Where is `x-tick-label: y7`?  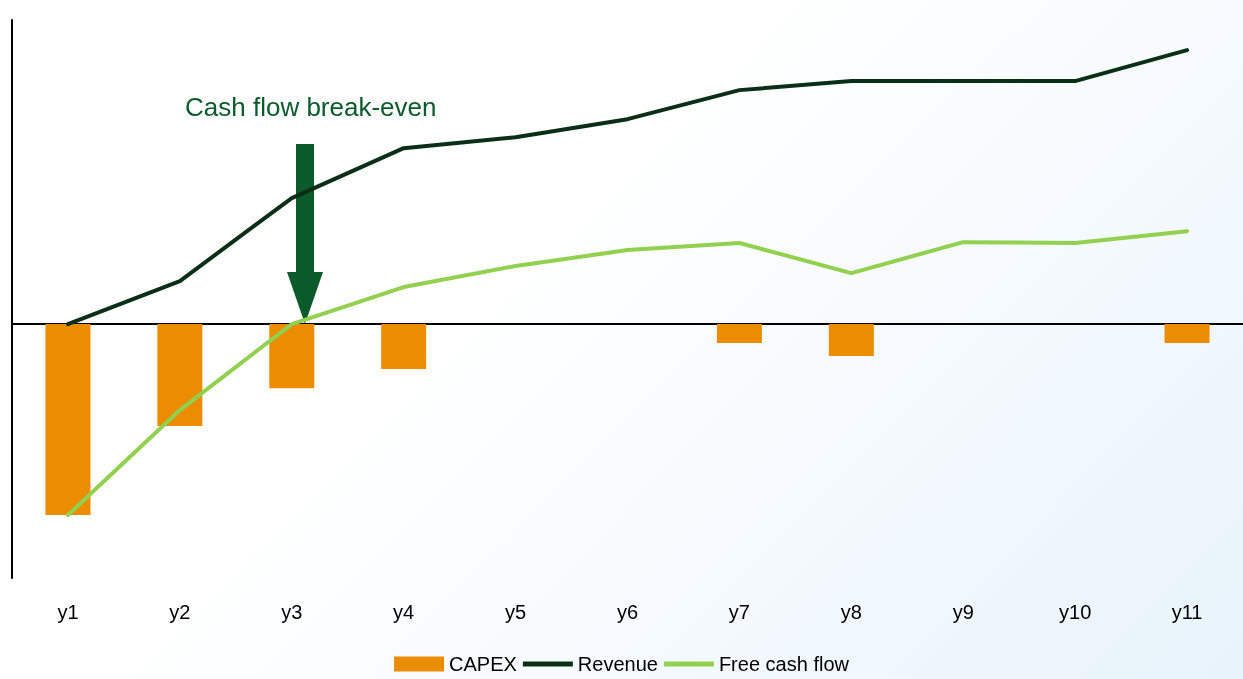
x-tick-label: y7 is located at coordinates (739, 612).